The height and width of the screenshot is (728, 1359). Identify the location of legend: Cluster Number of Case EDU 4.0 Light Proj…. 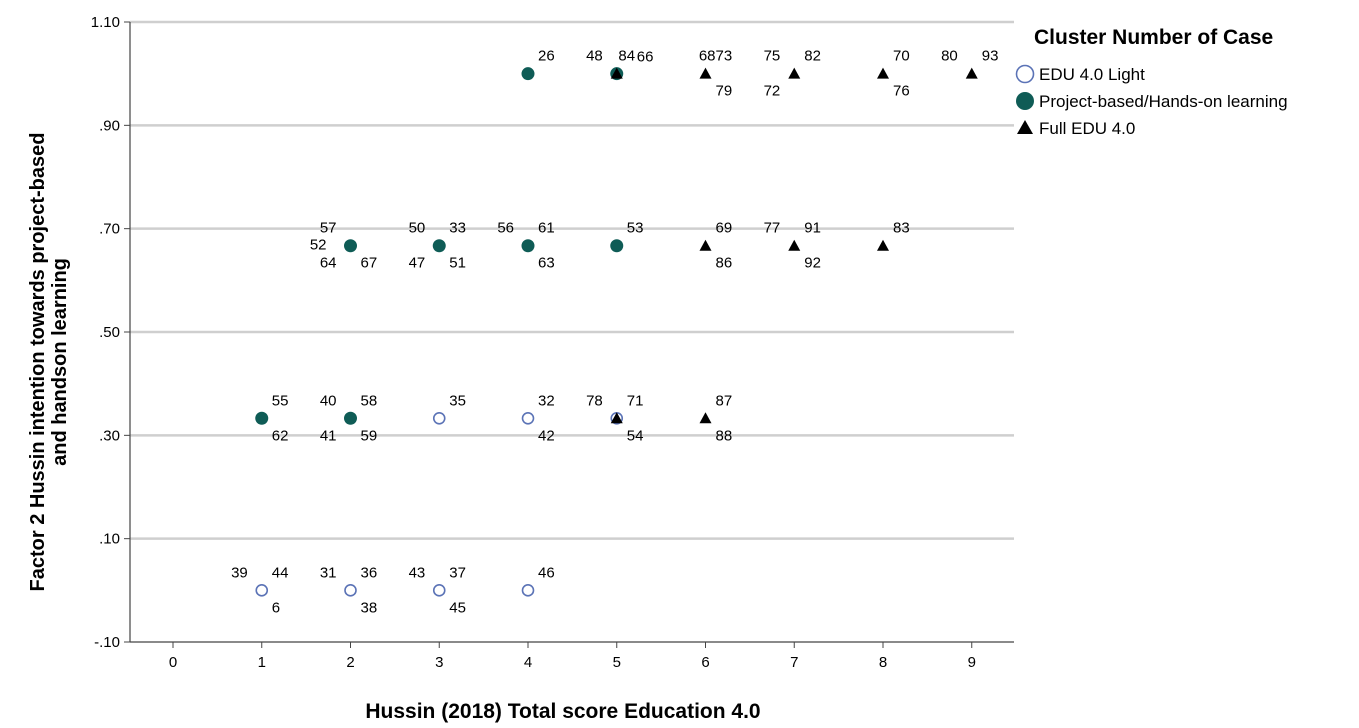
(1151, 82).